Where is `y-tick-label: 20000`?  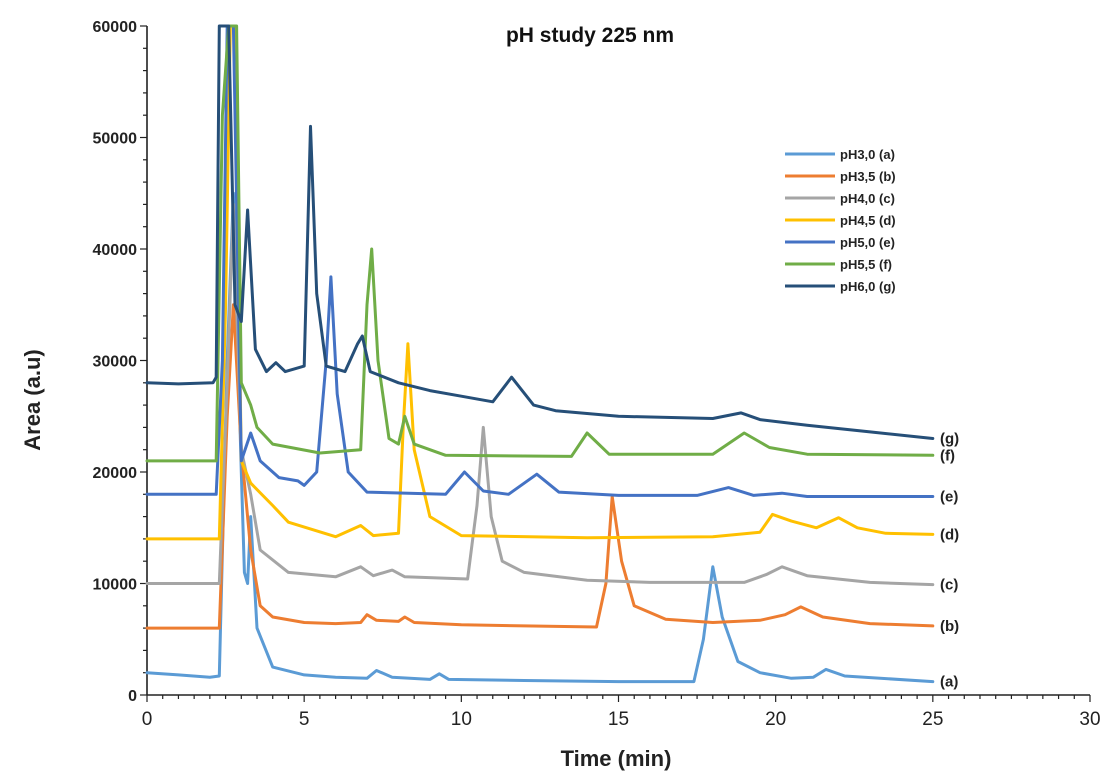 y-tick-label: 20000 is located at coordinates (115, 473).